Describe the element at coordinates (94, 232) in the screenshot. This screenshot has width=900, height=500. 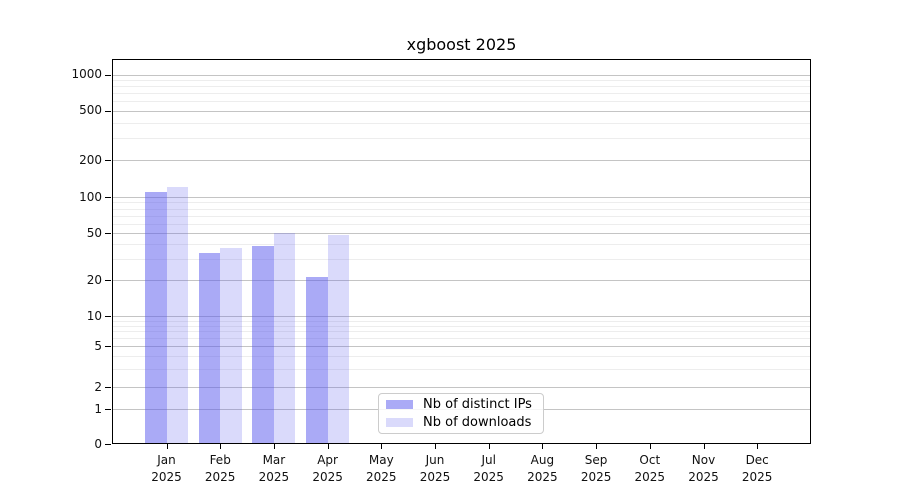
I see `y-tick-label: 50` at that location.